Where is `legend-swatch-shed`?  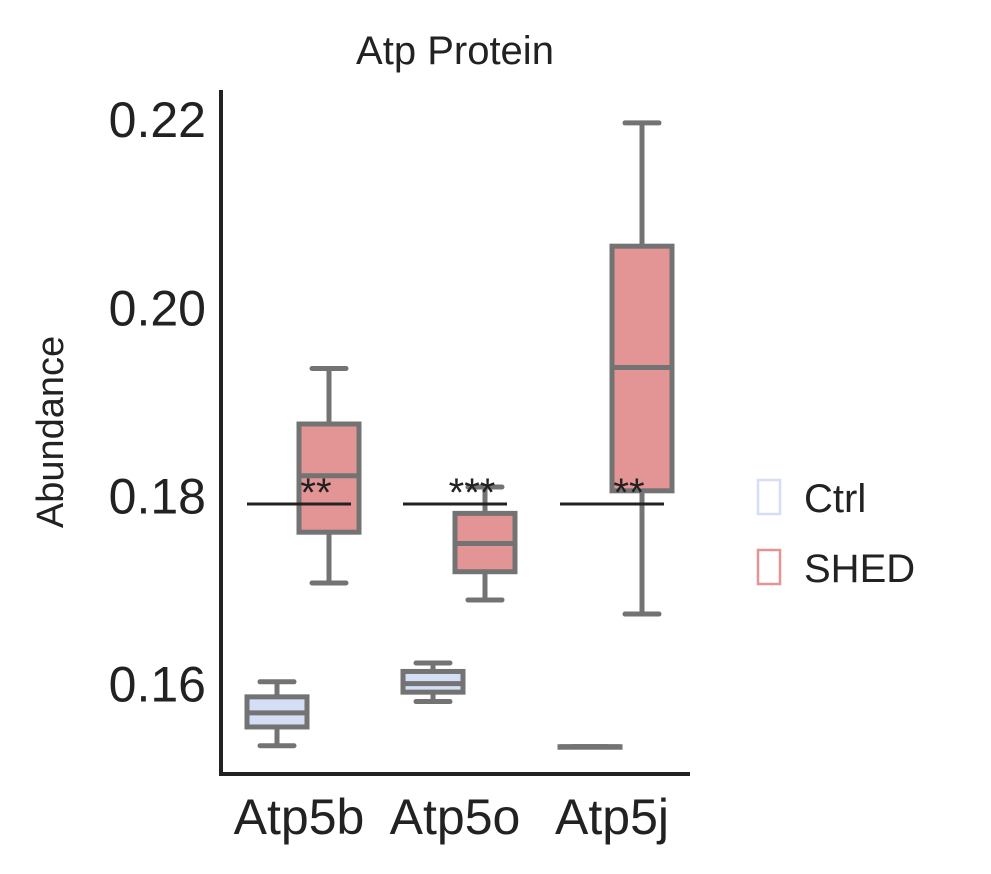 legend-swatch-shed is located at coordinates (769, 567).